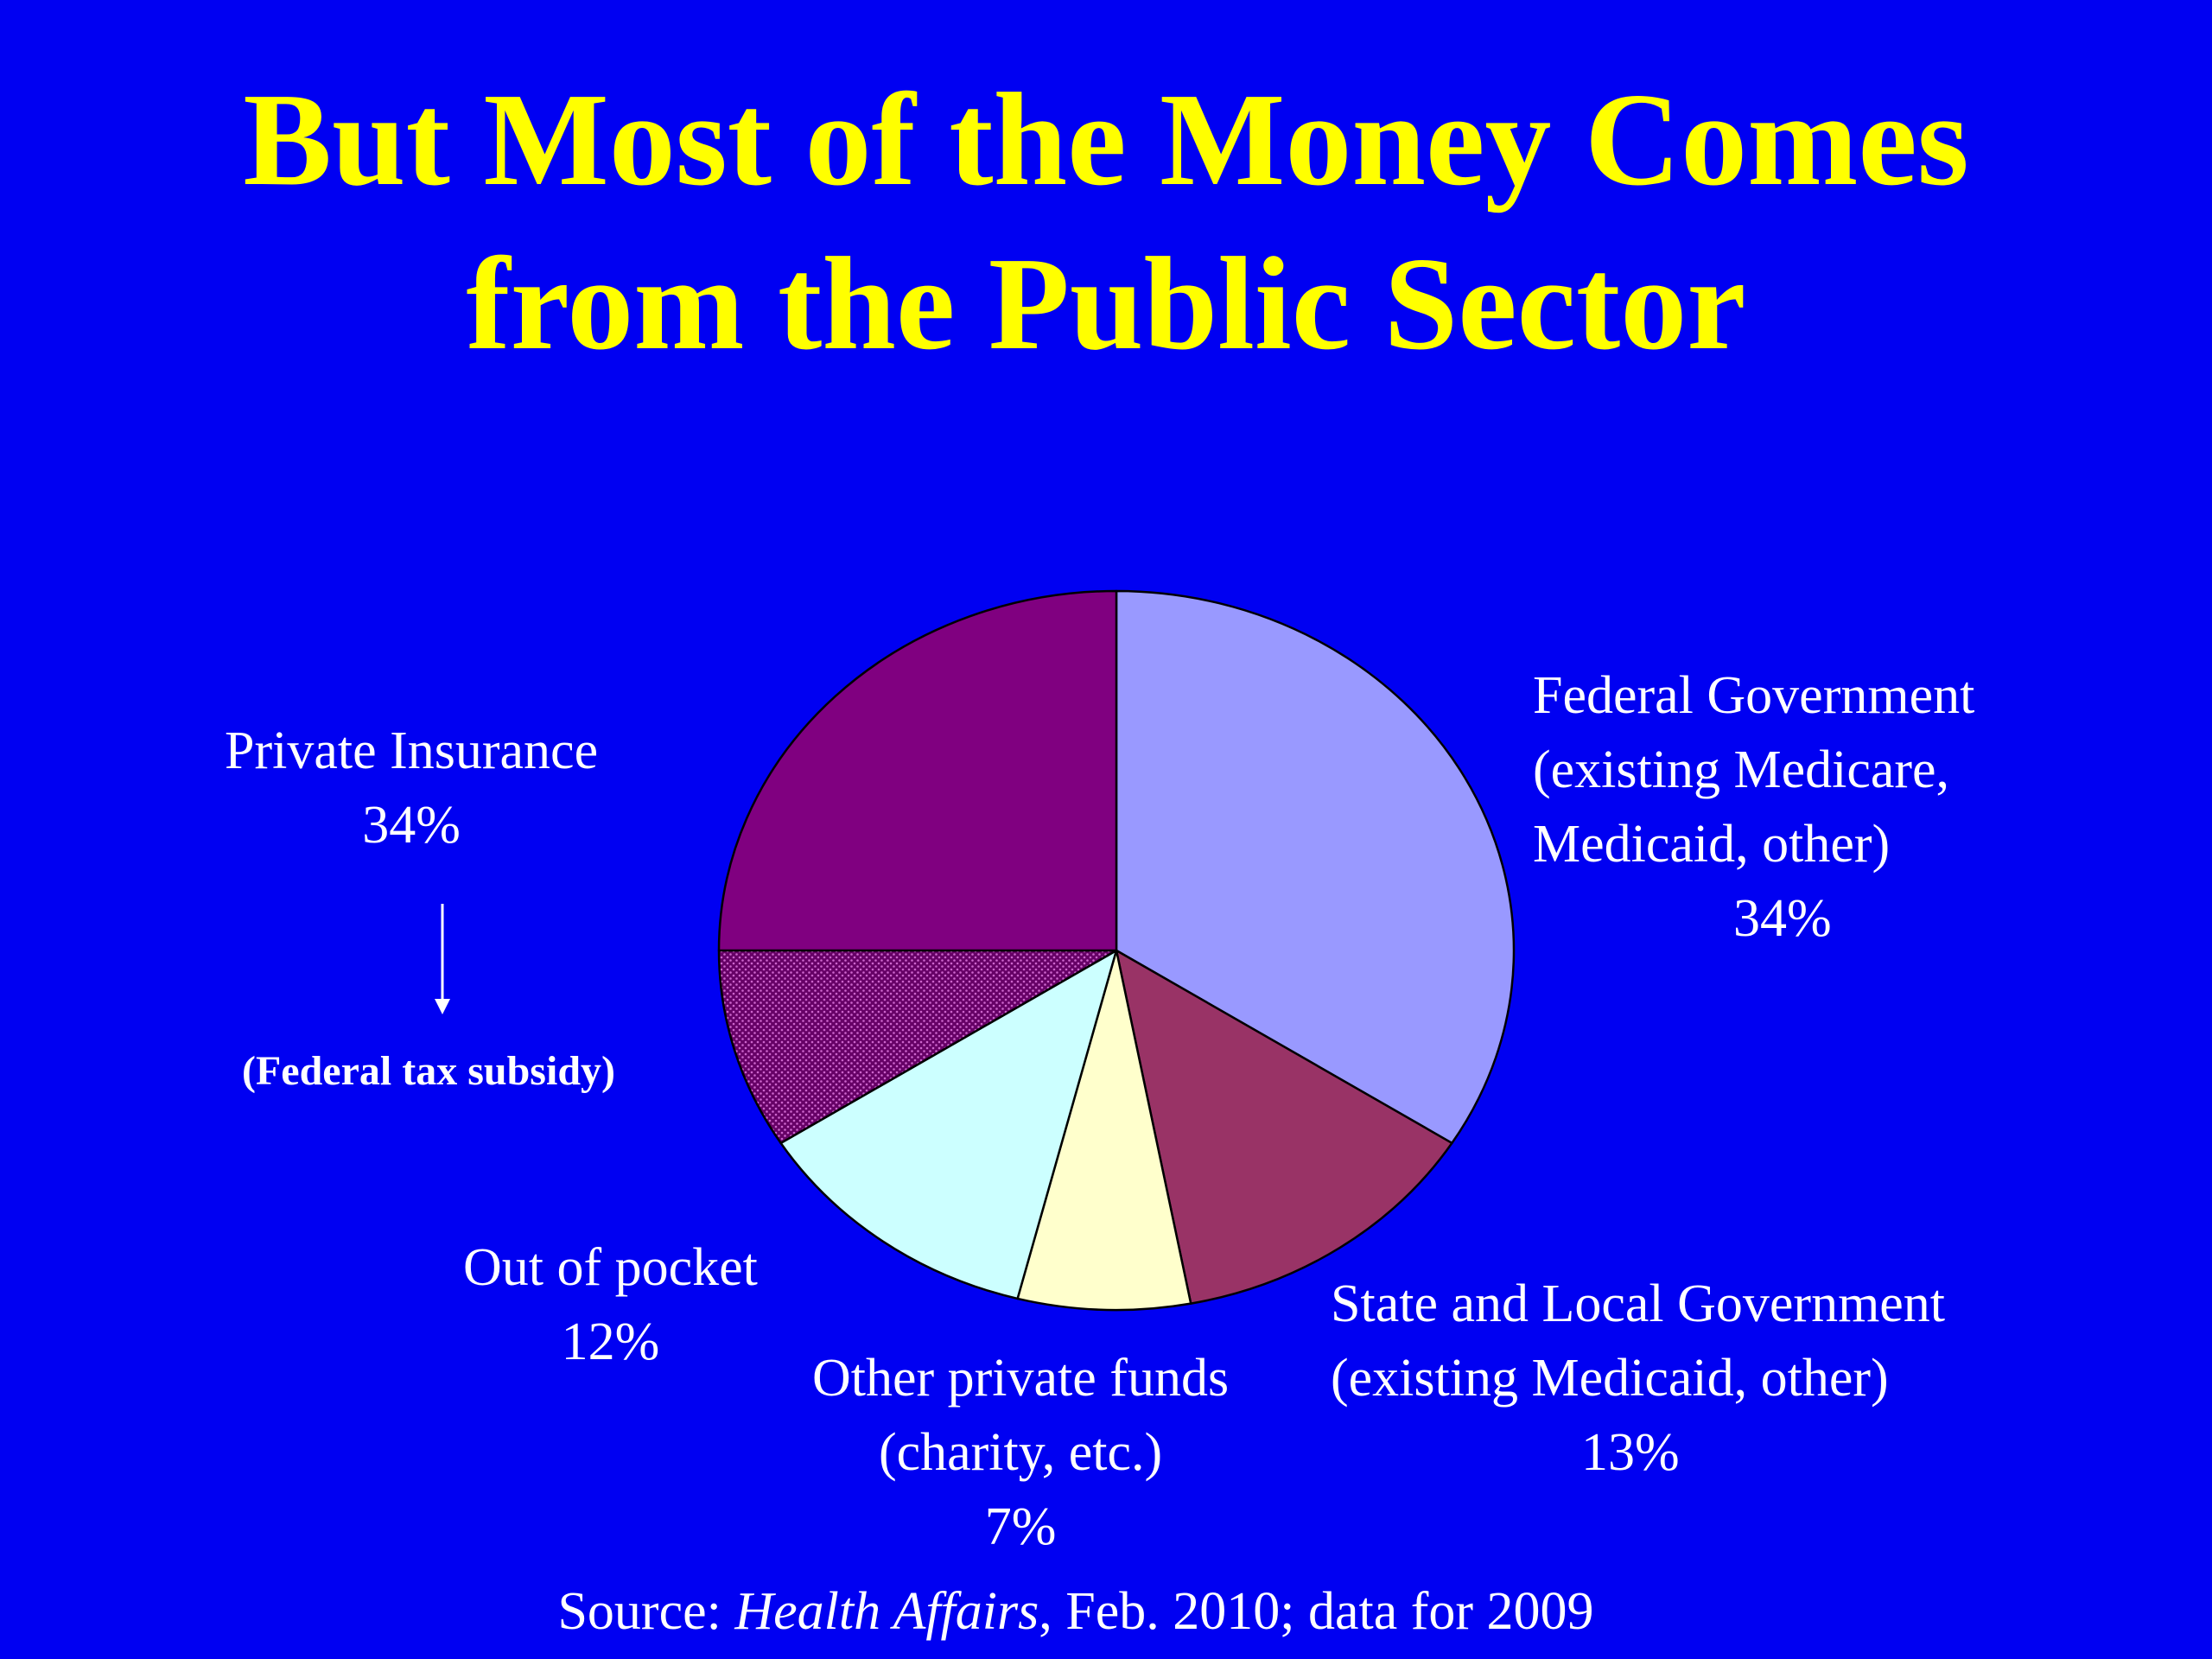 Image resolution: width=2212 pixels, height=1659 pixels. I want to click on pie-slice-private-subsidy, so click(917, 1047).